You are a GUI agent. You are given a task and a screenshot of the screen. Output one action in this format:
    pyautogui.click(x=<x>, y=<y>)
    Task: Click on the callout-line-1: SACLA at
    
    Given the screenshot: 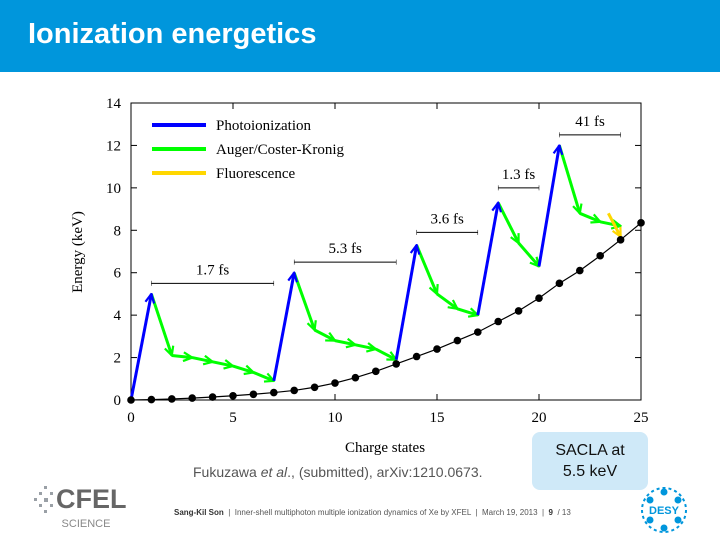 What is the action you would take?
    pyautogui.click(x=590, y=450)
    